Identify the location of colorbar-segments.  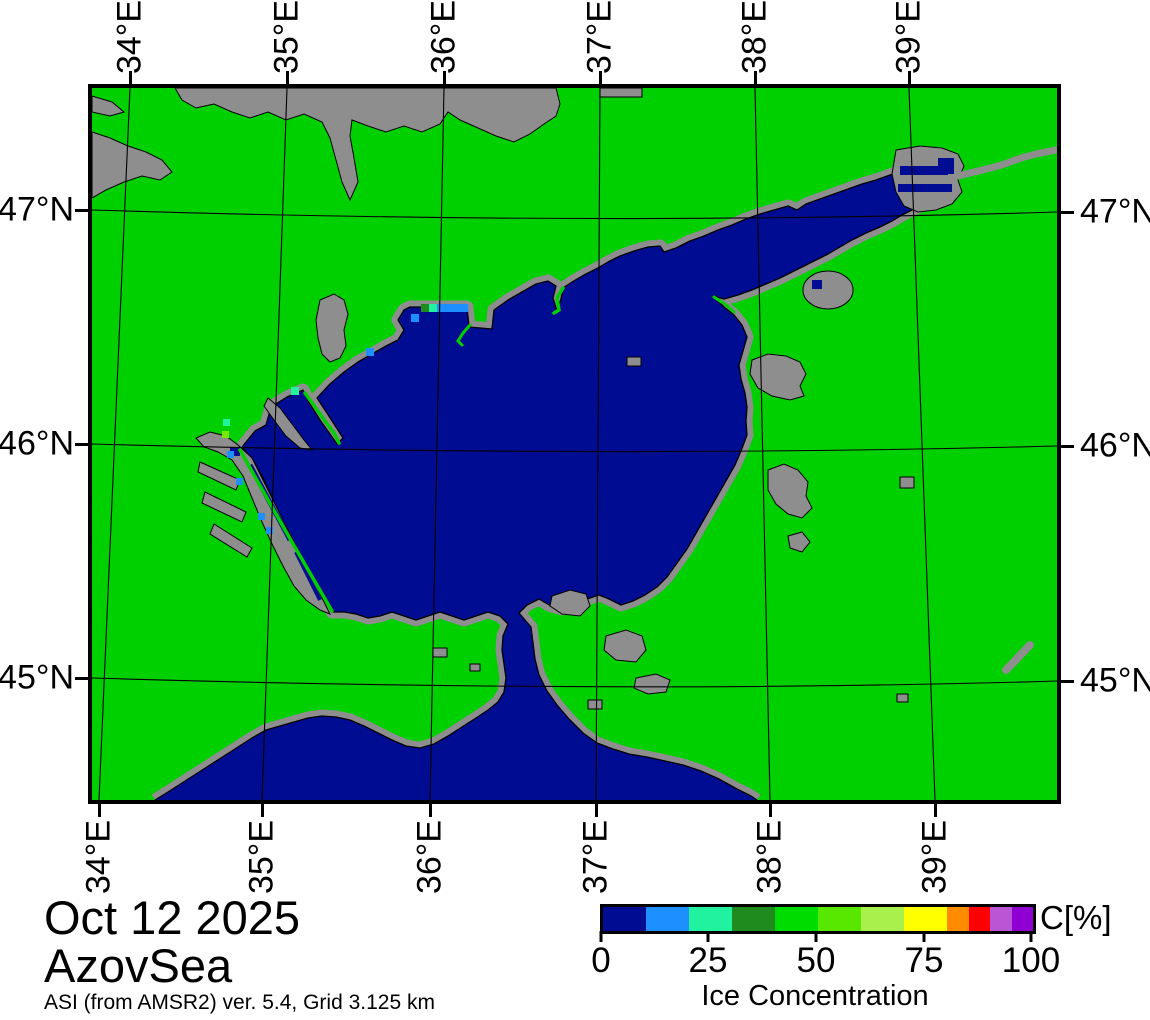
(818, 919).